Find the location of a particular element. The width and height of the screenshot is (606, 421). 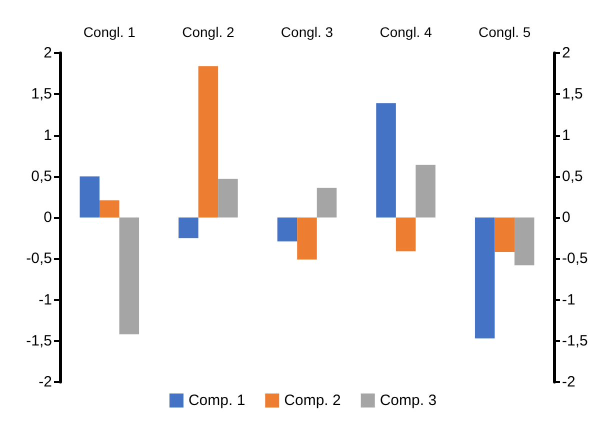

y2-tick-label: -0,5 is located at coordinates (575, 259).